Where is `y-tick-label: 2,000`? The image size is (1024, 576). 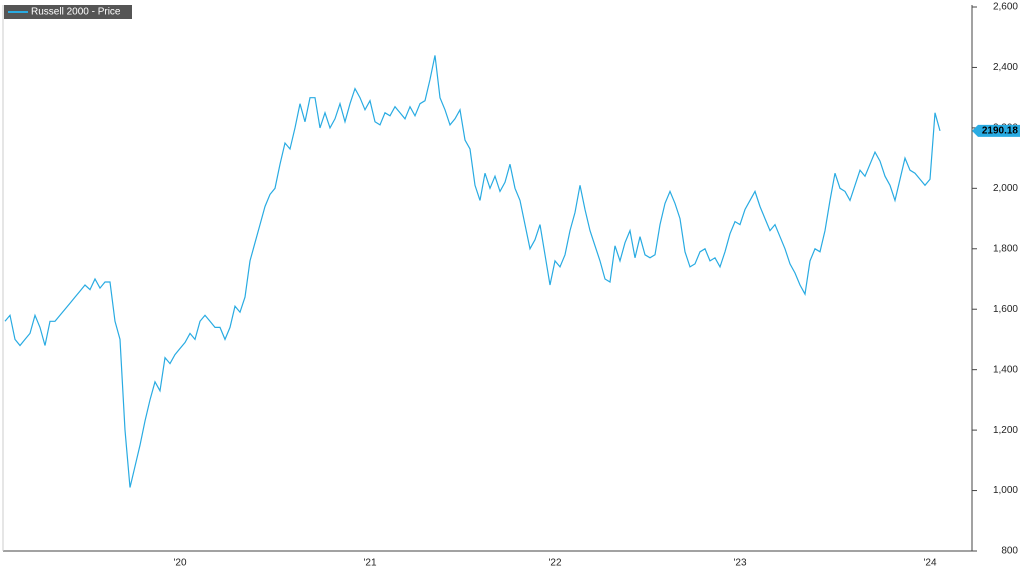
y-tick-label: 2,000 is located at coordinates (1005, 188).